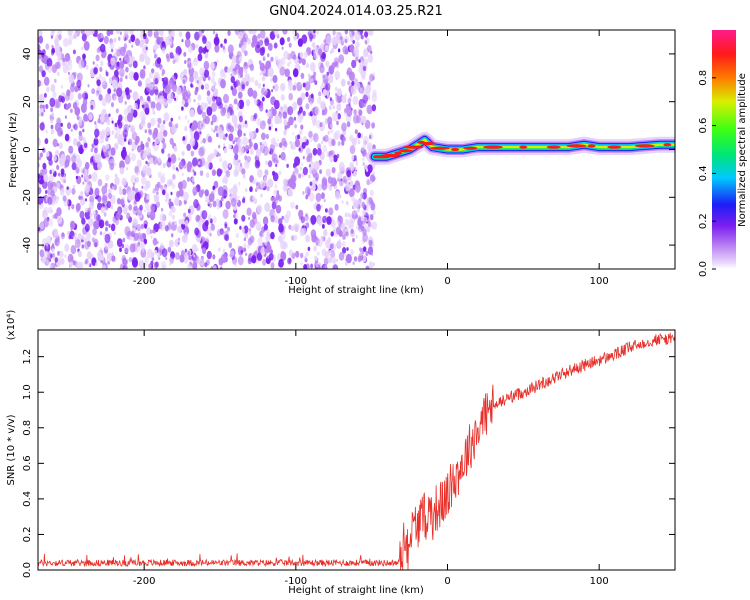 This screenshot has width=750, height=600. What do you see at coordinates (493, 147) in the screenshot?
I see `ridge-peak` at bounding box center [493, 147].